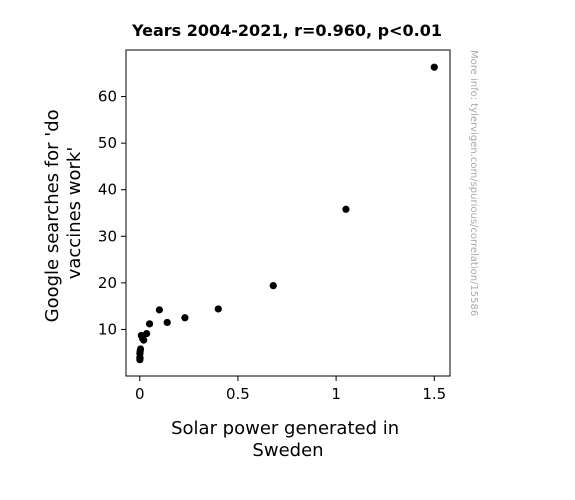 The width and height of the screenshot is (575, 500). What do you see at coordinates (107, 97) in the screenshot?
I see `y-tick-label: 60` at bounding box center [107, 97].